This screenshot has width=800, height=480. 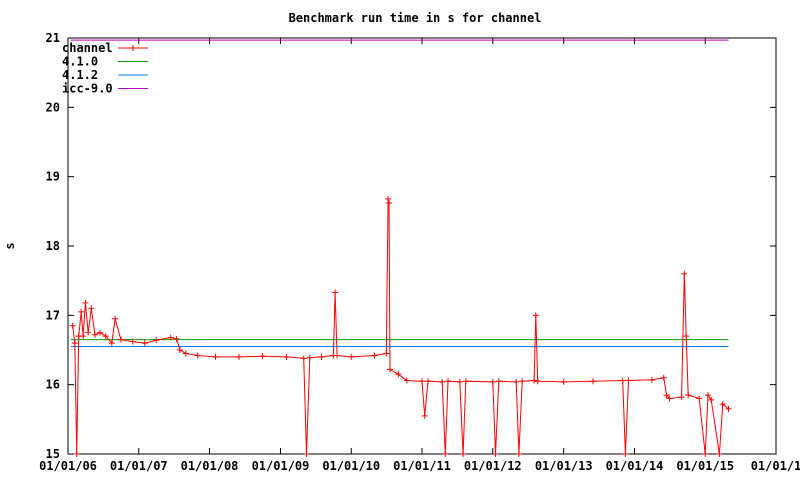 I want to click on legend-label: 4.1.2, so click(x=80, y=75).